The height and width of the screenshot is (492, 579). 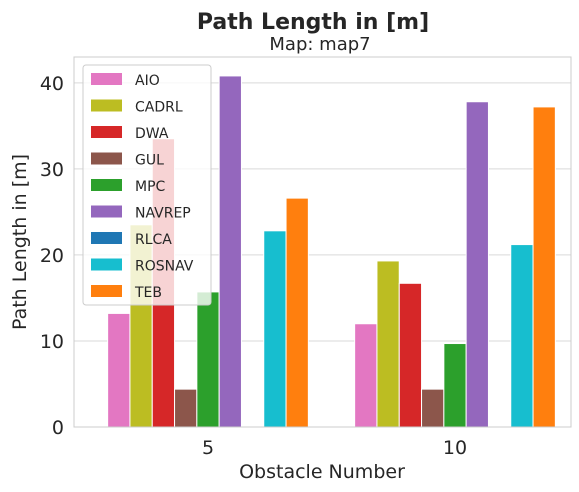 What do you see at coordinates (52, 84) in the screenshot?
I see `y-tick-label: 40` at bounding box center [52, 84].